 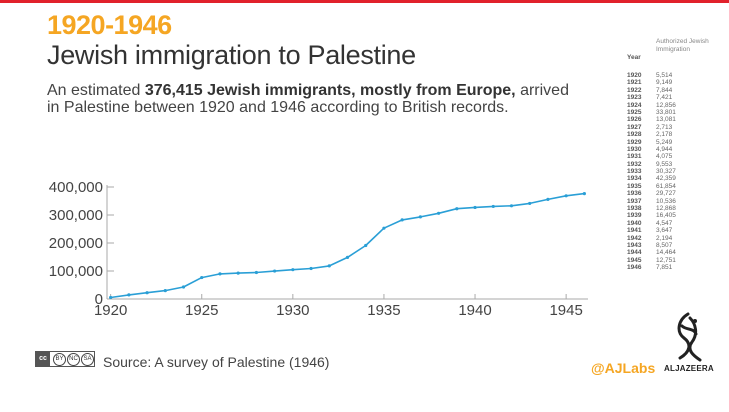 I want to click on table-row: 1929 5,249, so click(x=672, y=142).